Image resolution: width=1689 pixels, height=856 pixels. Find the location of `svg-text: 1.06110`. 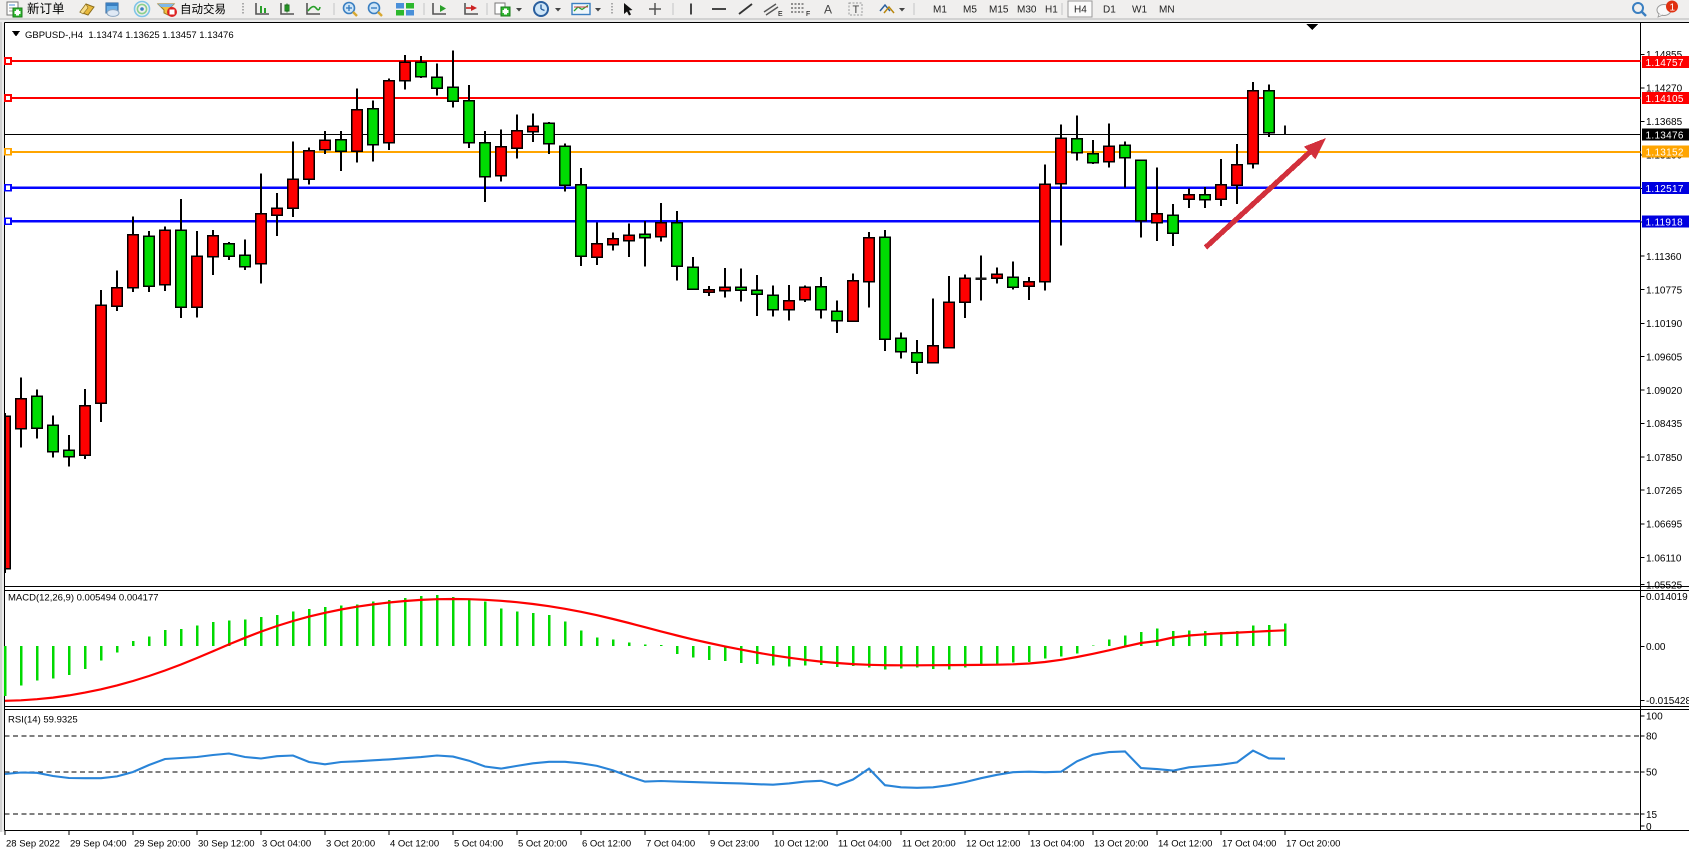

svg-text: 1.06110 is located at coordinates (1664, 558).